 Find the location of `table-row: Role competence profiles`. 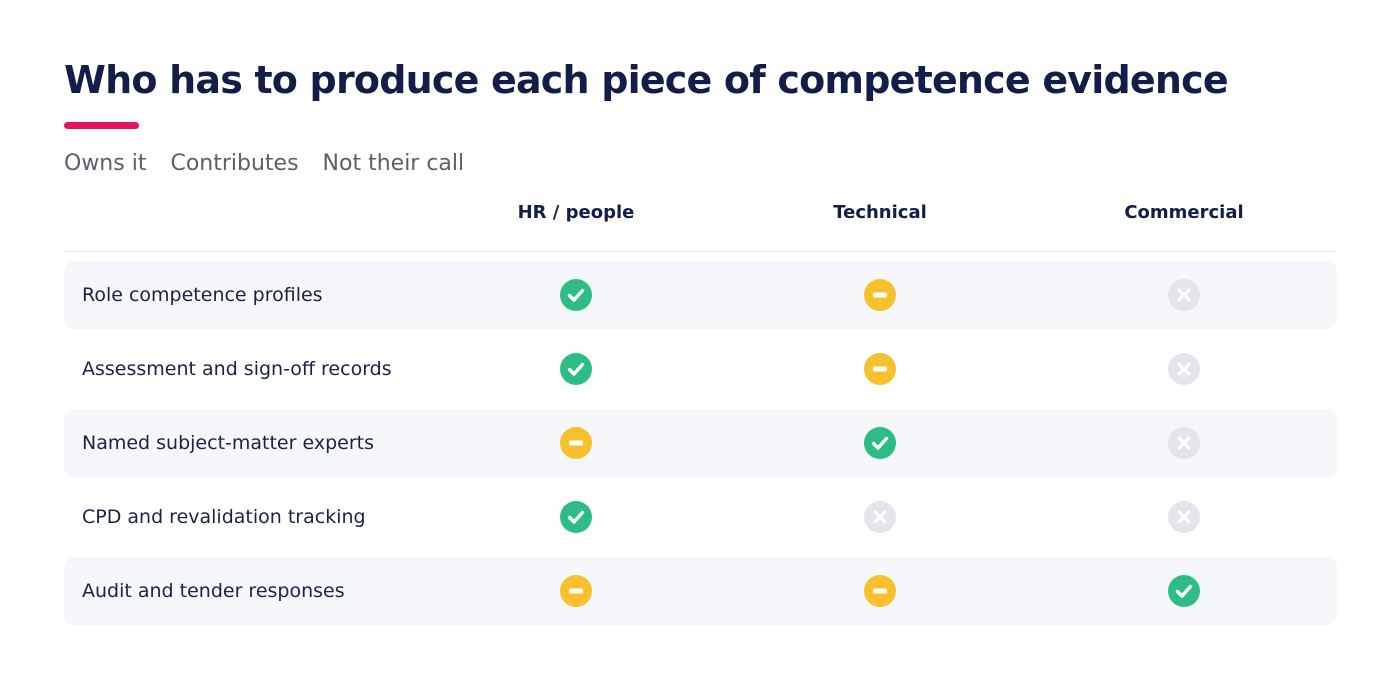

table-row: Role competence profiles is located at coordinates (700, 295).